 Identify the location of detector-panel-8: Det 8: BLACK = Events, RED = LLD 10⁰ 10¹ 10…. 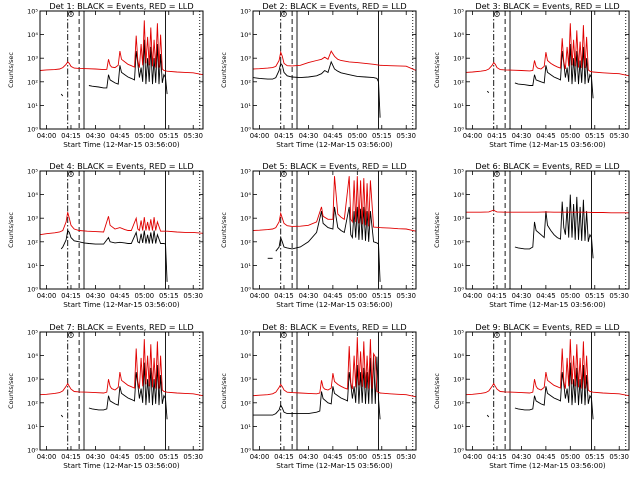
(318, 396).